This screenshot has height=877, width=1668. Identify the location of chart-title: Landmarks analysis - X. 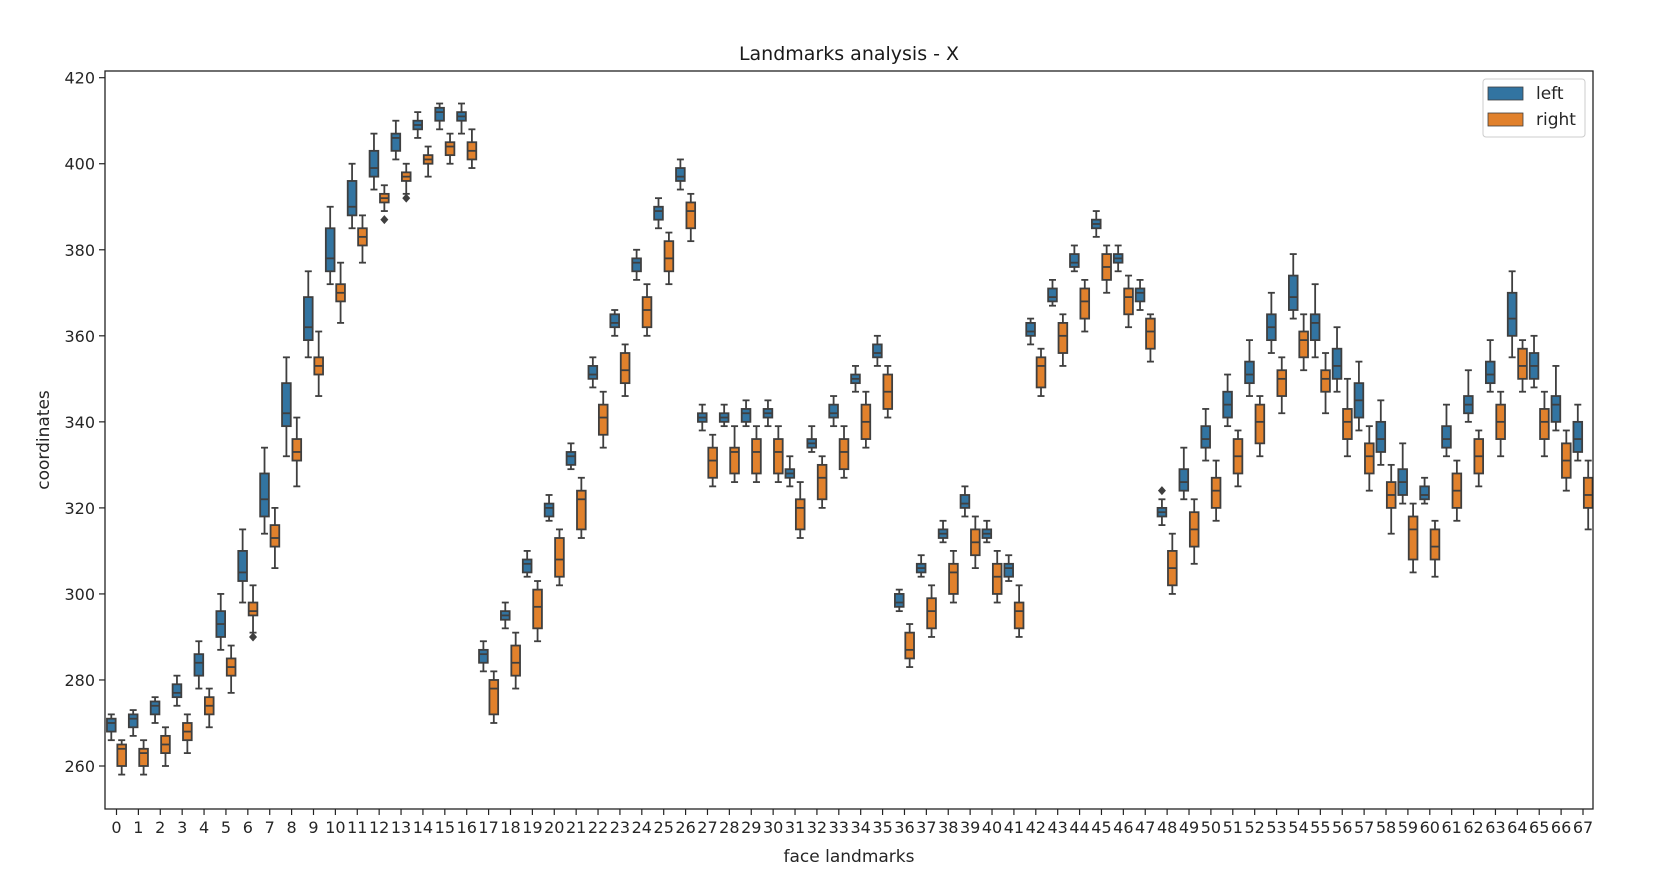
(849, 54).